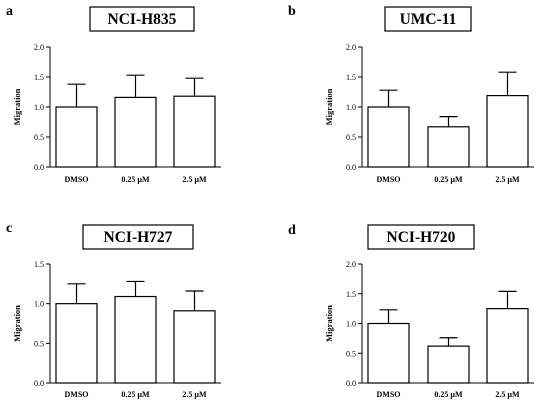 This screenshot has height=403, width=550. What do you see at coordinates (292, 11) in the screenshot?
I see `panel-letter: b` at bounding box center [292, 11].